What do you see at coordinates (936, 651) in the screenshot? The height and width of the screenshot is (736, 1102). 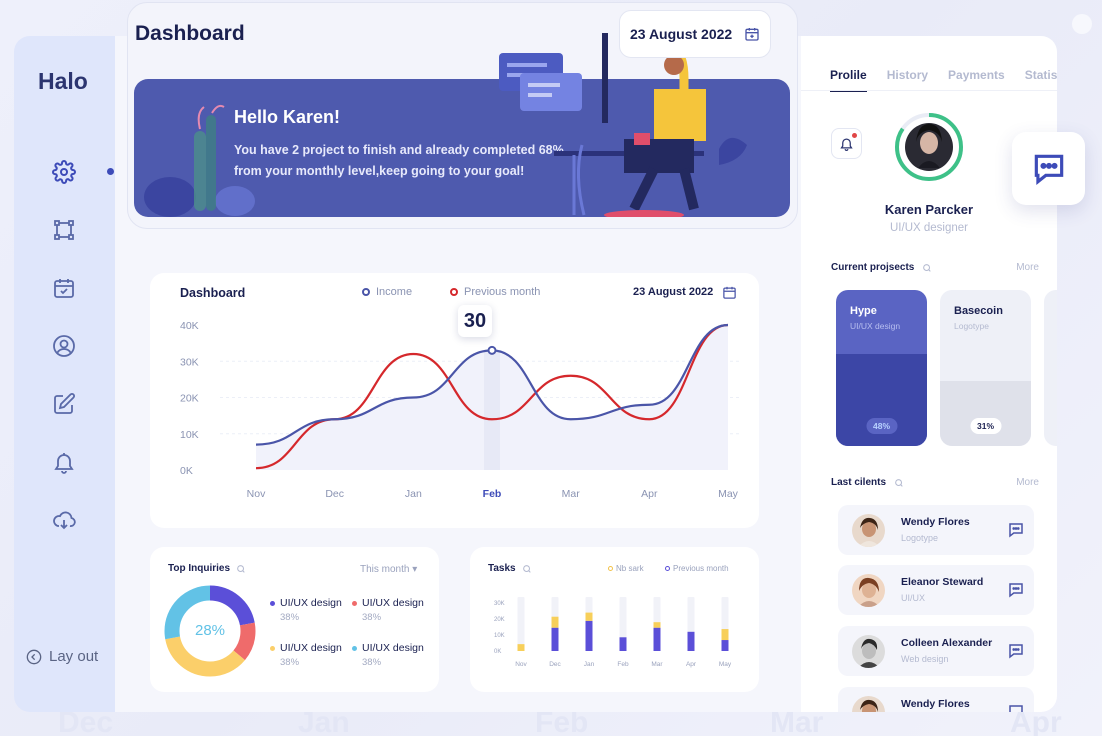 I see `client-row: Colleen Alexander Web design` at bounding box center [936, 651].